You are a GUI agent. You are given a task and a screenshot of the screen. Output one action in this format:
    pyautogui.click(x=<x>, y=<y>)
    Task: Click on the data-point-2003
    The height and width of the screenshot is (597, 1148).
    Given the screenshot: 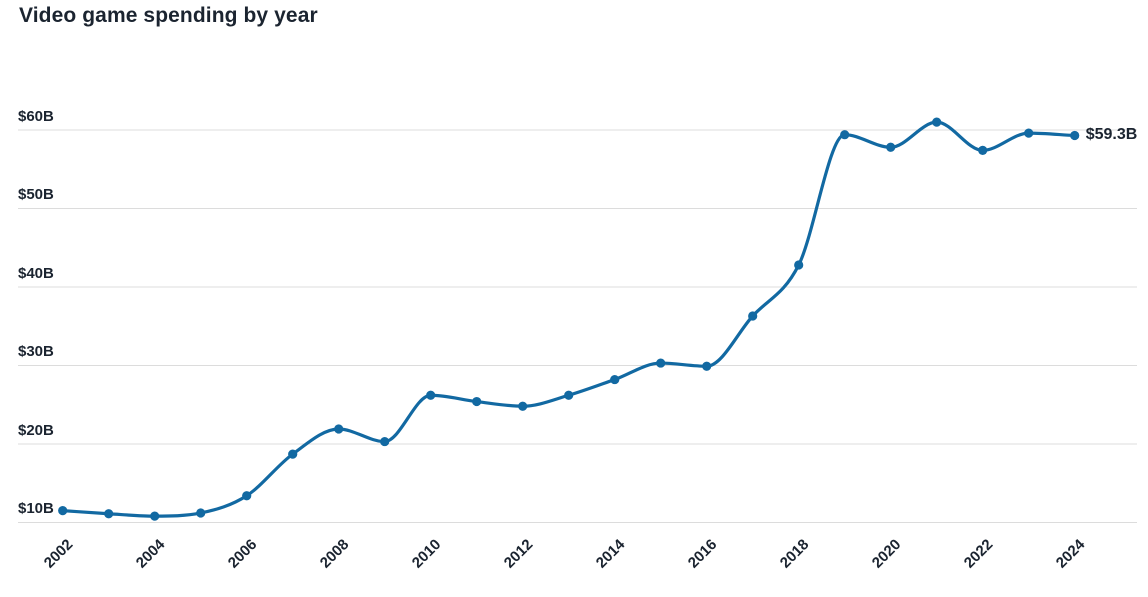 What is the action you would take?
    pyautogui.click(x=109, y=514)
    